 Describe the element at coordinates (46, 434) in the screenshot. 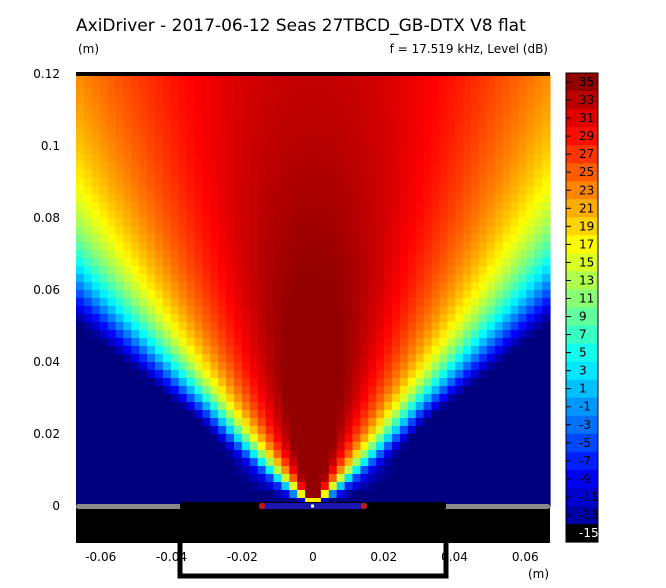

I see `y-tick-label: 0.02` at that location.